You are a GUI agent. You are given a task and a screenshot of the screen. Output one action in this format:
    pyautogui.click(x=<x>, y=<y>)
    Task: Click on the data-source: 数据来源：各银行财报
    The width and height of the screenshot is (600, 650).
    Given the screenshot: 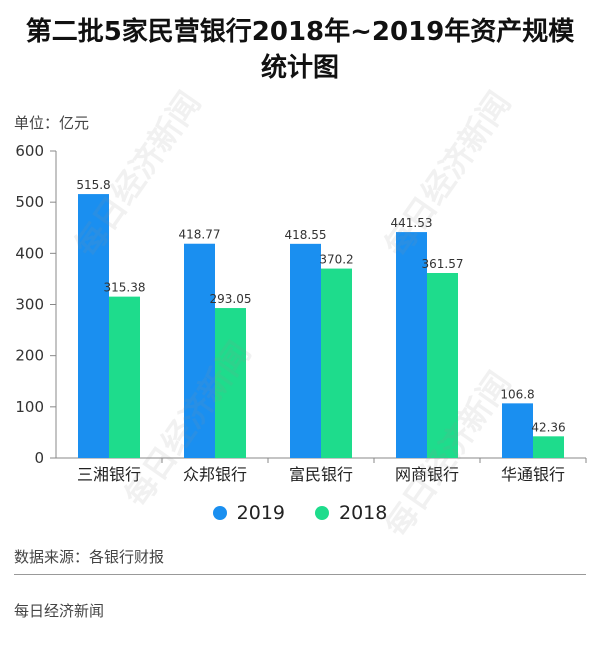 What is the action you would take?
    pyautogui.click(x=89, y=557)
    